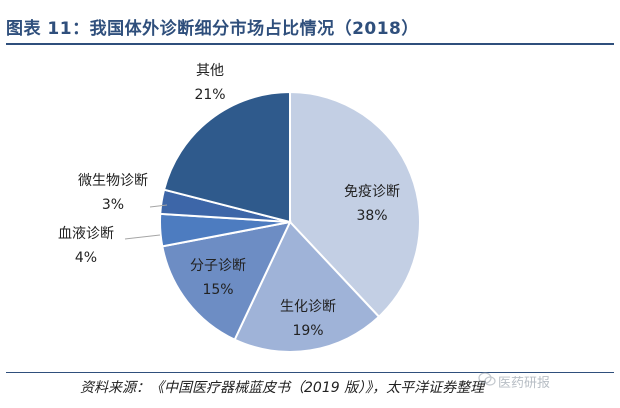 This screenshot has height=408, width=620. I want to click on slice-percent-label: 21%, so click(209, 95).